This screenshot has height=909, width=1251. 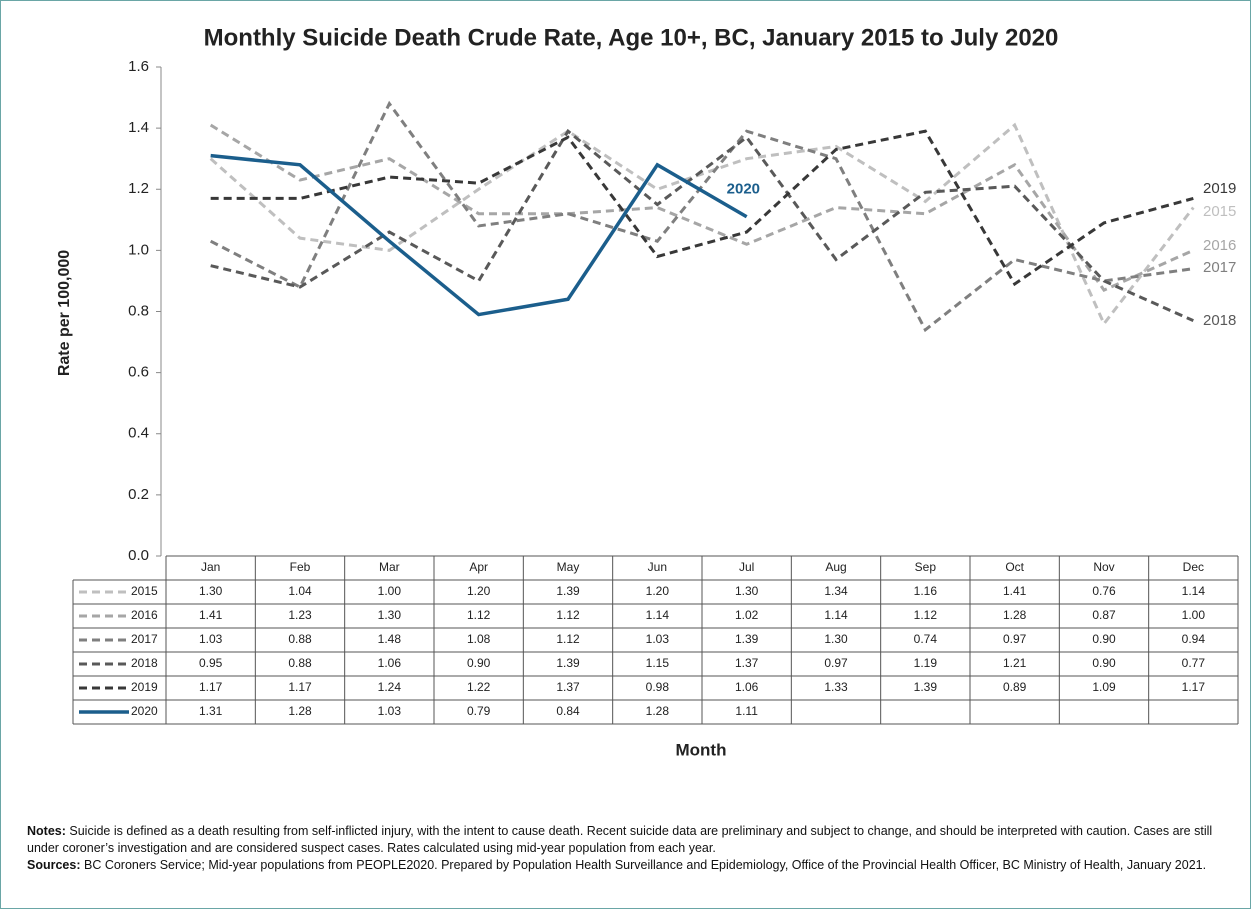 What do you see at coordinates (478, 567) in the screenshot?
I see `x-tick-label: Apr` at bounding box center [478, 567].